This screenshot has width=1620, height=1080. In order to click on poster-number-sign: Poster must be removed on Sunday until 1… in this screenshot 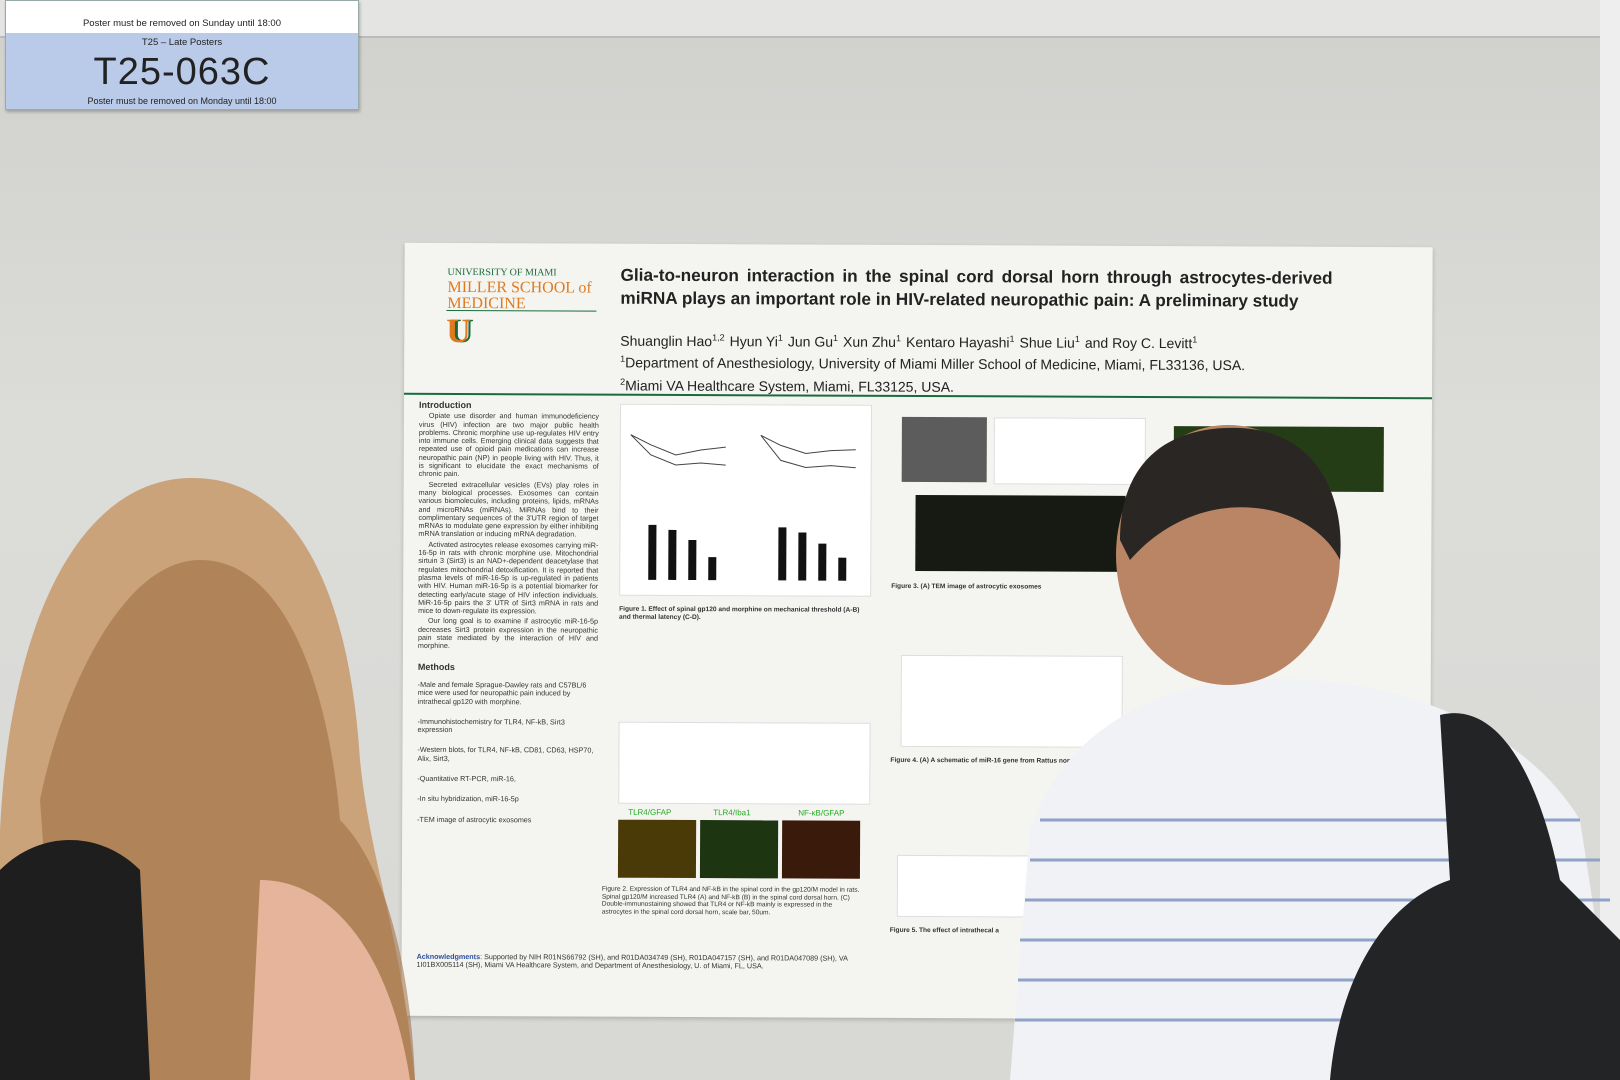, I will do `click(182, 55)`.